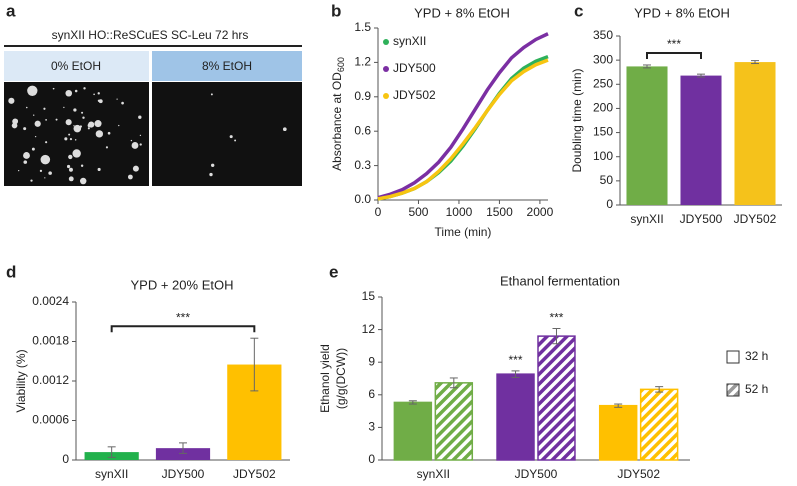 This screenshot has width=797, height=486. What do you see at coordinates (333, 271) in the screenshot?
I see `panel-label: e` at bounding box center [333, 271].